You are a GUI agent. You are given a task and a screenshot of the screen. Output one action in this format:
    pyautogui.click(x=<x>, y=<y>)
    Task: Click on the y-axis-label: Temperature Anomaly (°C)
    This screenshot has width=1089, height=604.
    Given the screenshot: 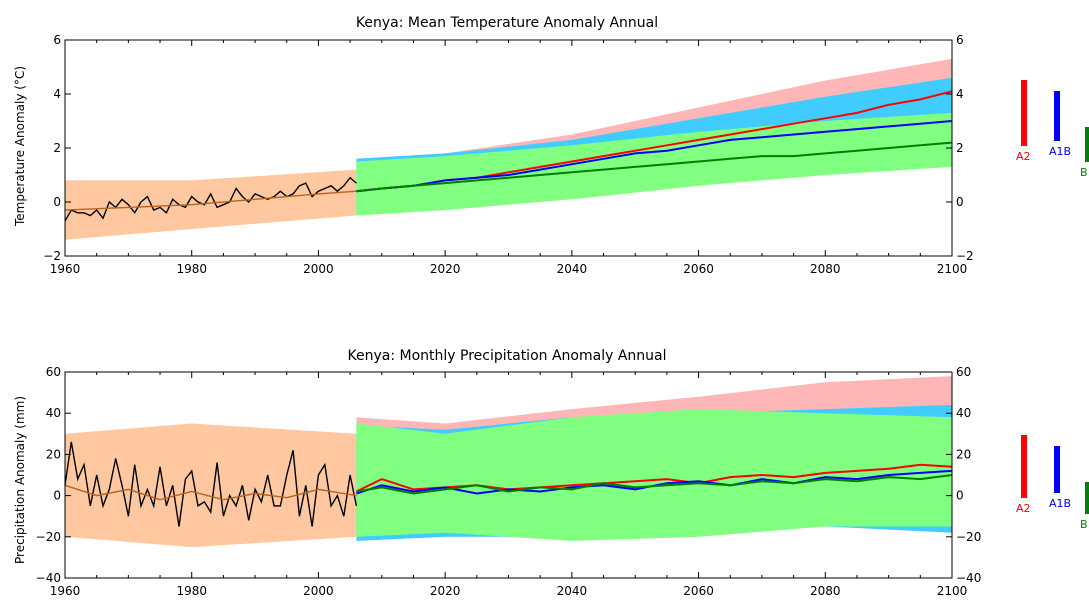 What is the action you would take?
    pyautogui.click(x=20, y=146)
    